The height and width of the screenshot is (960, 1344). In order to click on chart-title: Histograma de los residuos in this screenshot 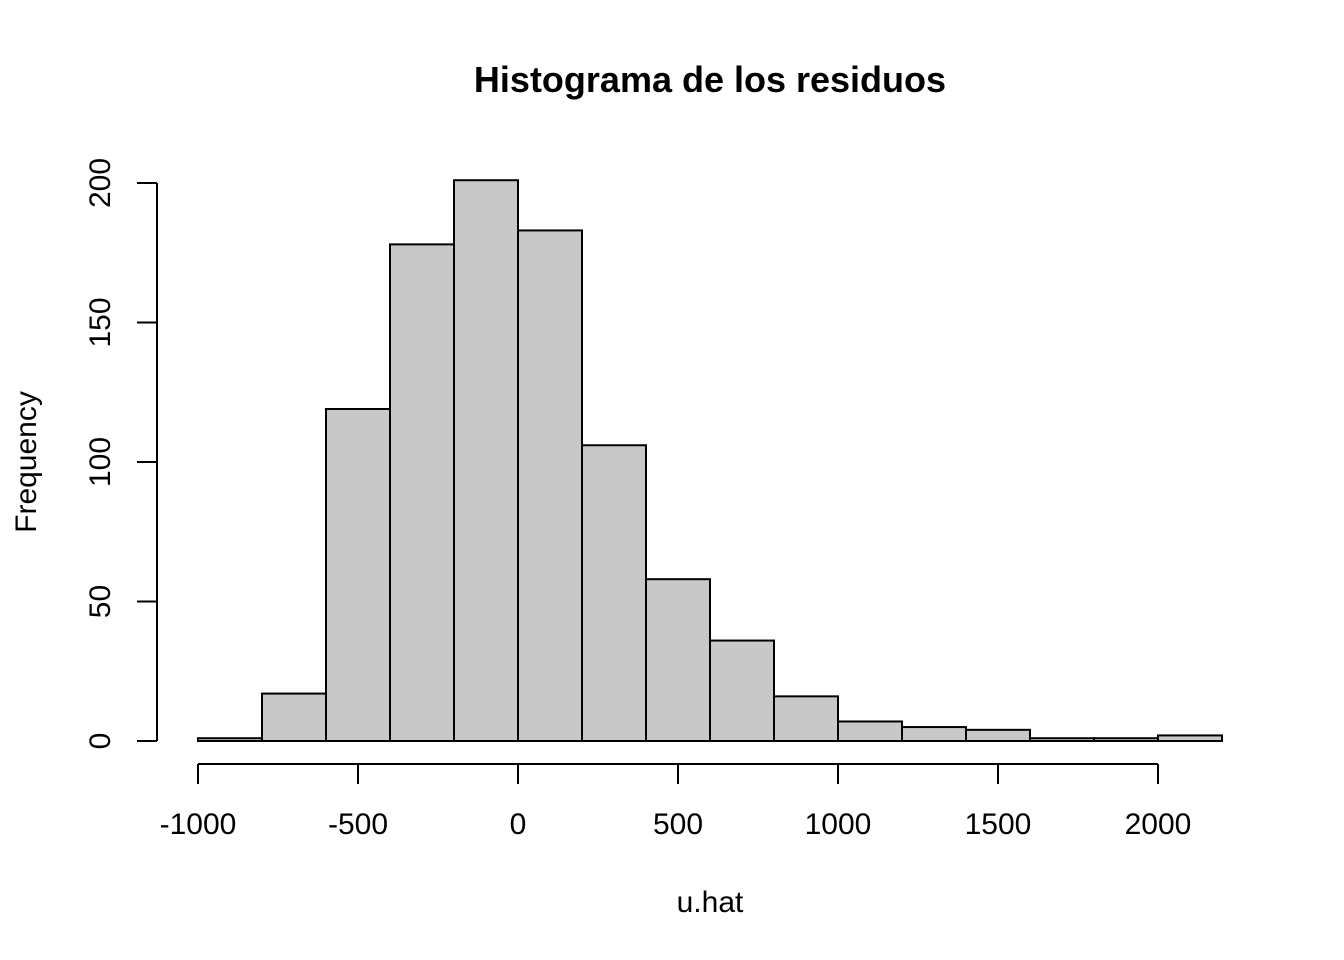, I will do `click(710, 79)`.